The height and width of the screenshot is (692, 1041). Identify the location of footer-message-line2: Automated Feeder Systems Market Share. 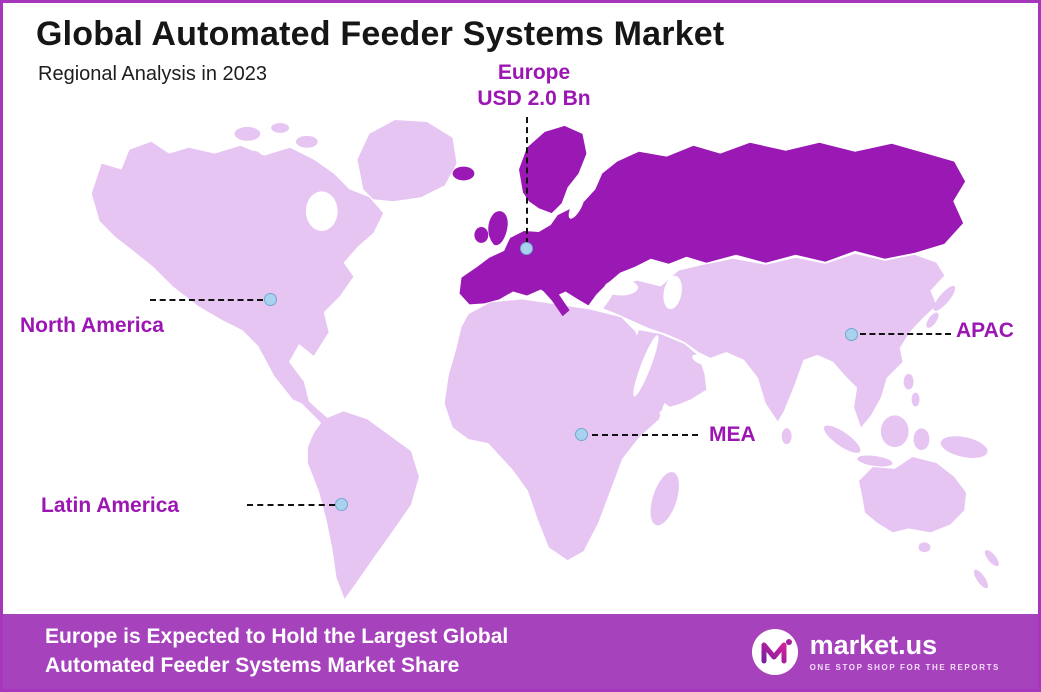
(252, 665).